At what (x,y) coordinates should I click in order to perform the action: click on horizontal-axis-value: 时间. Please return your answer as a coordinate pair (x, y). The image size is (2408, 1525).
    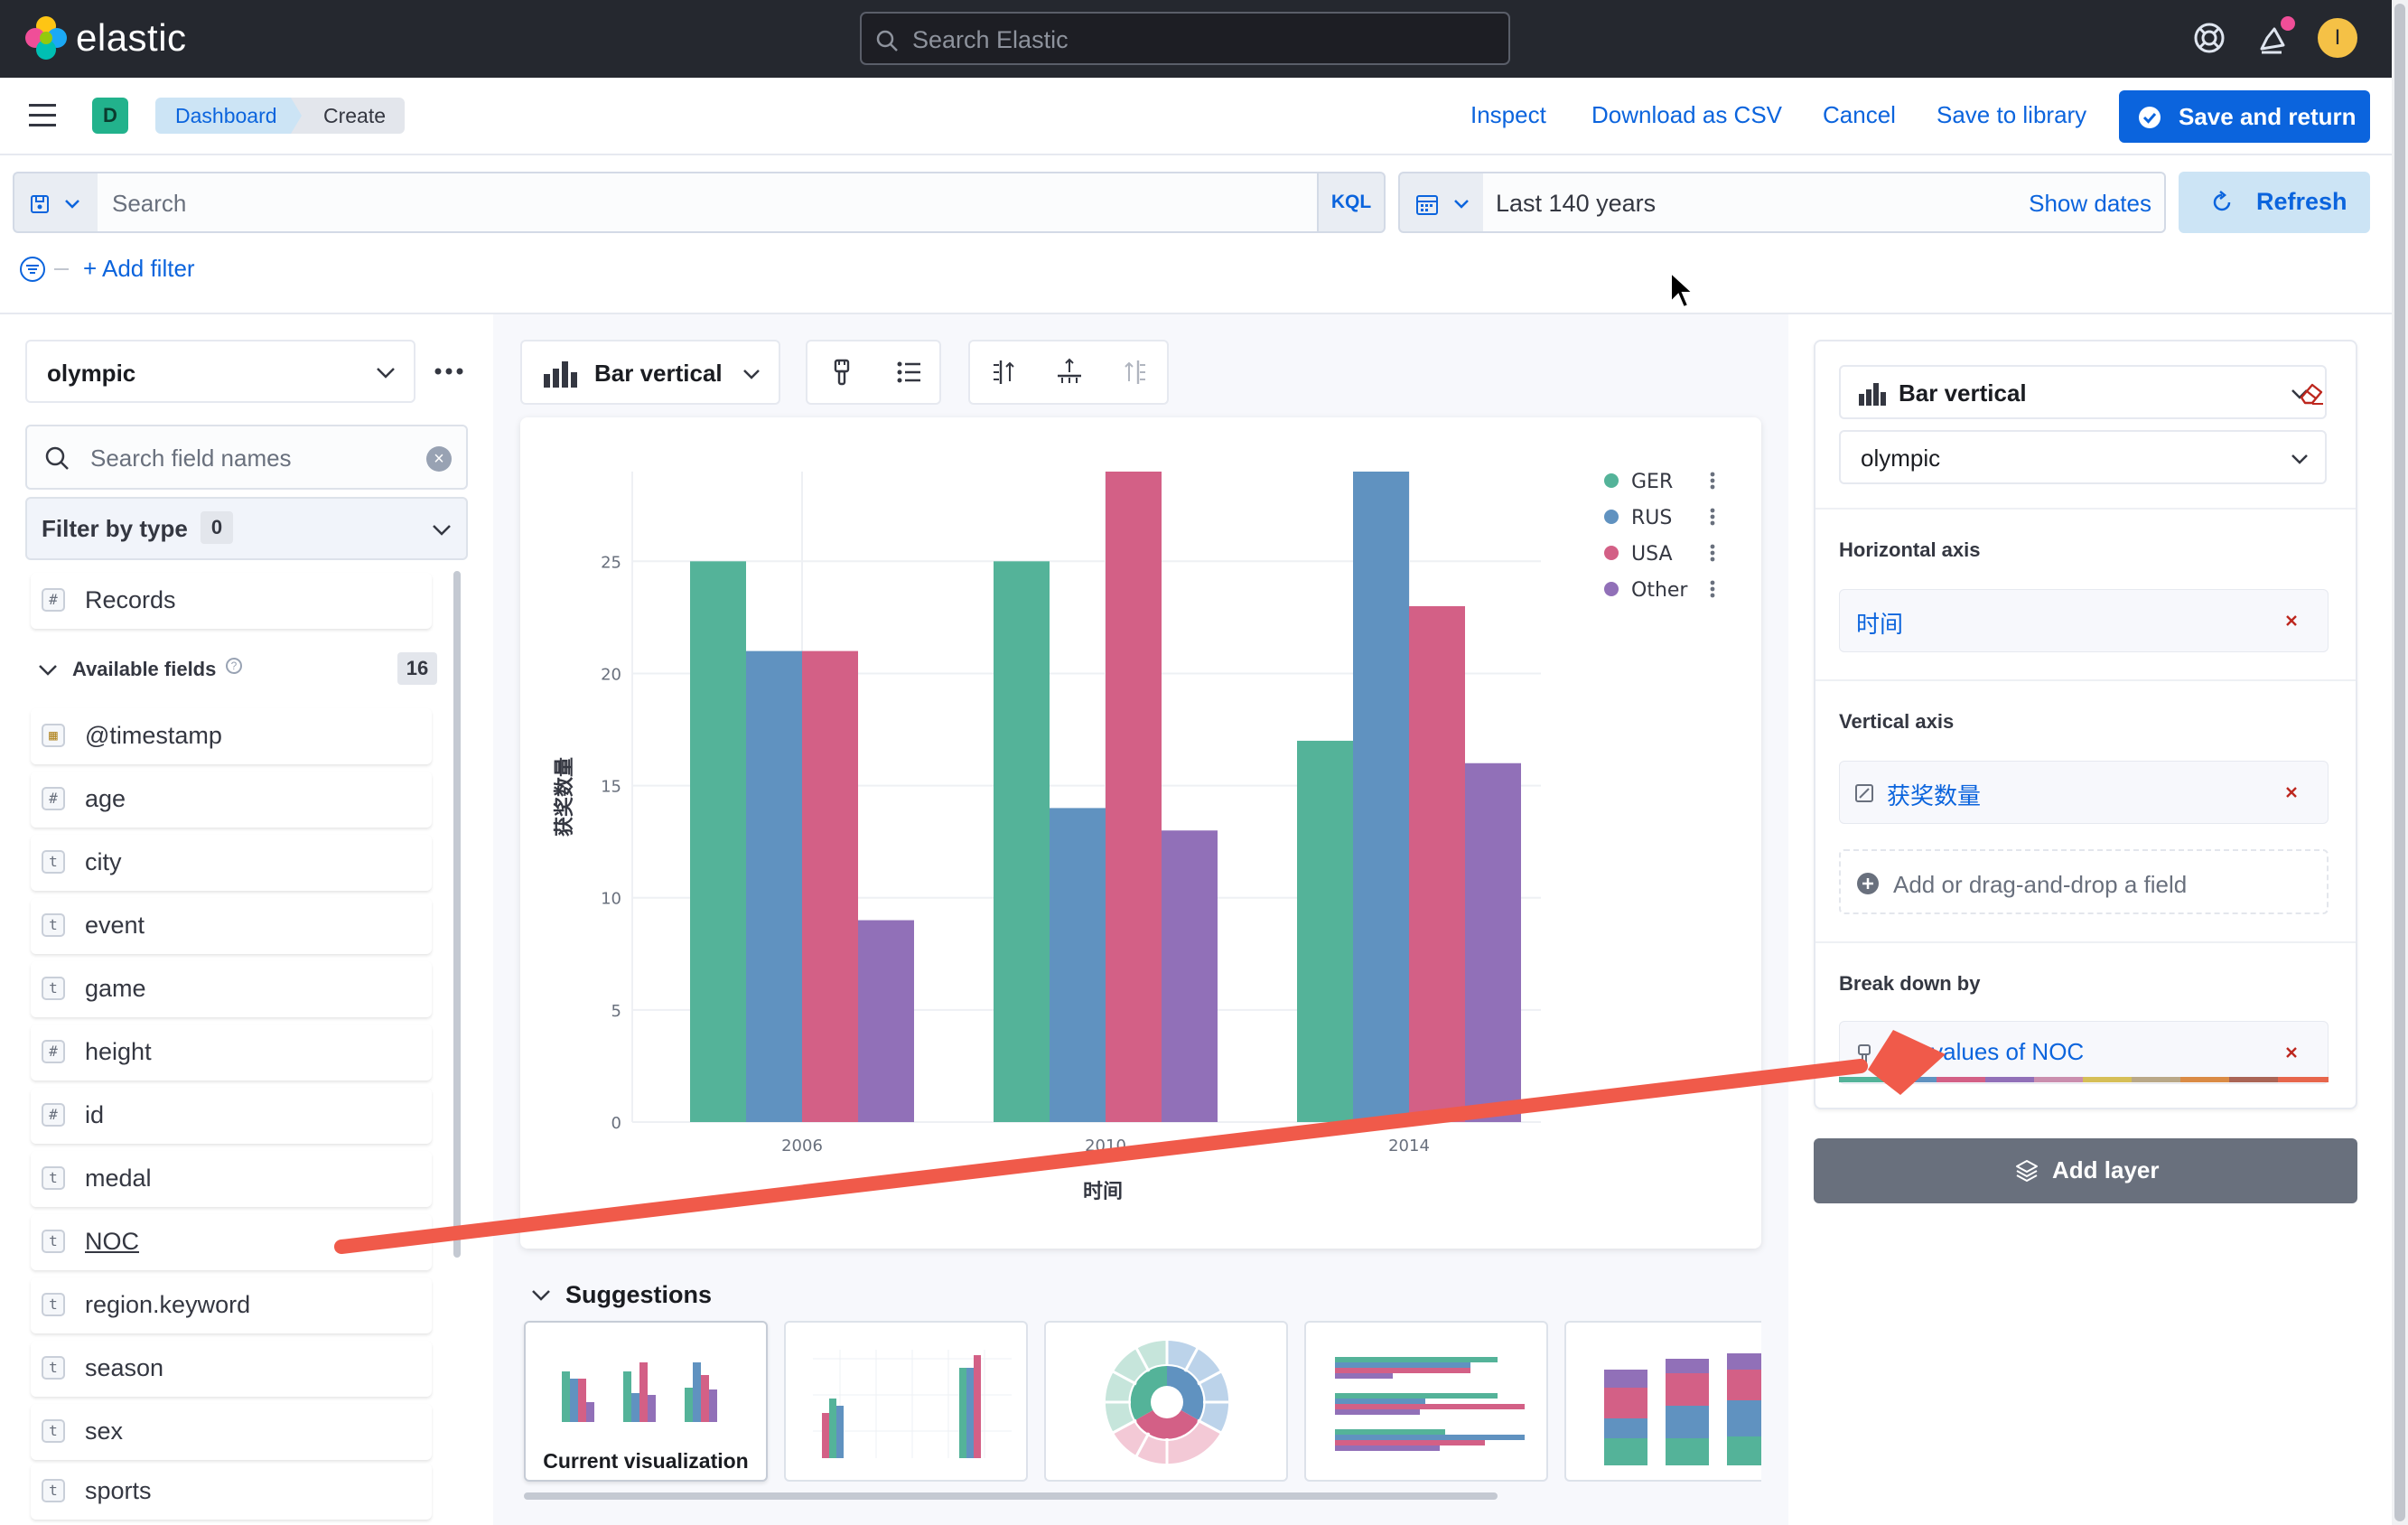
    Looking at the image, I should click on (1880, 624).